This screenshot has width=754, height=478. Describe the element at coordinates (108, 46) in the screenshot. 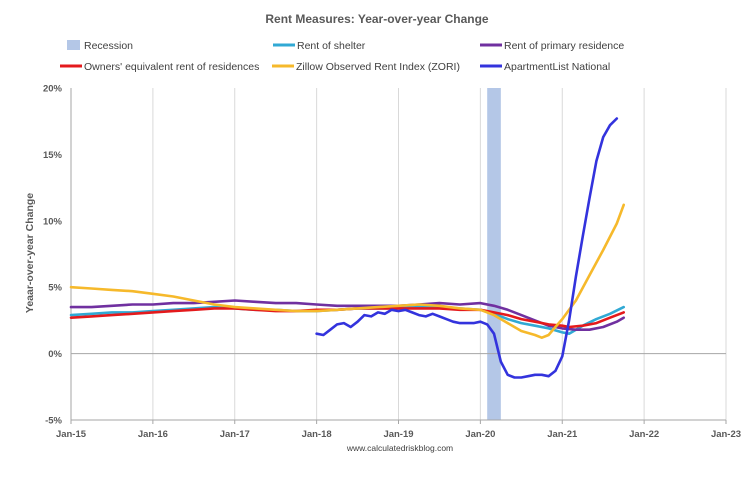

I see `legend-label-recession: Recession` at that location.